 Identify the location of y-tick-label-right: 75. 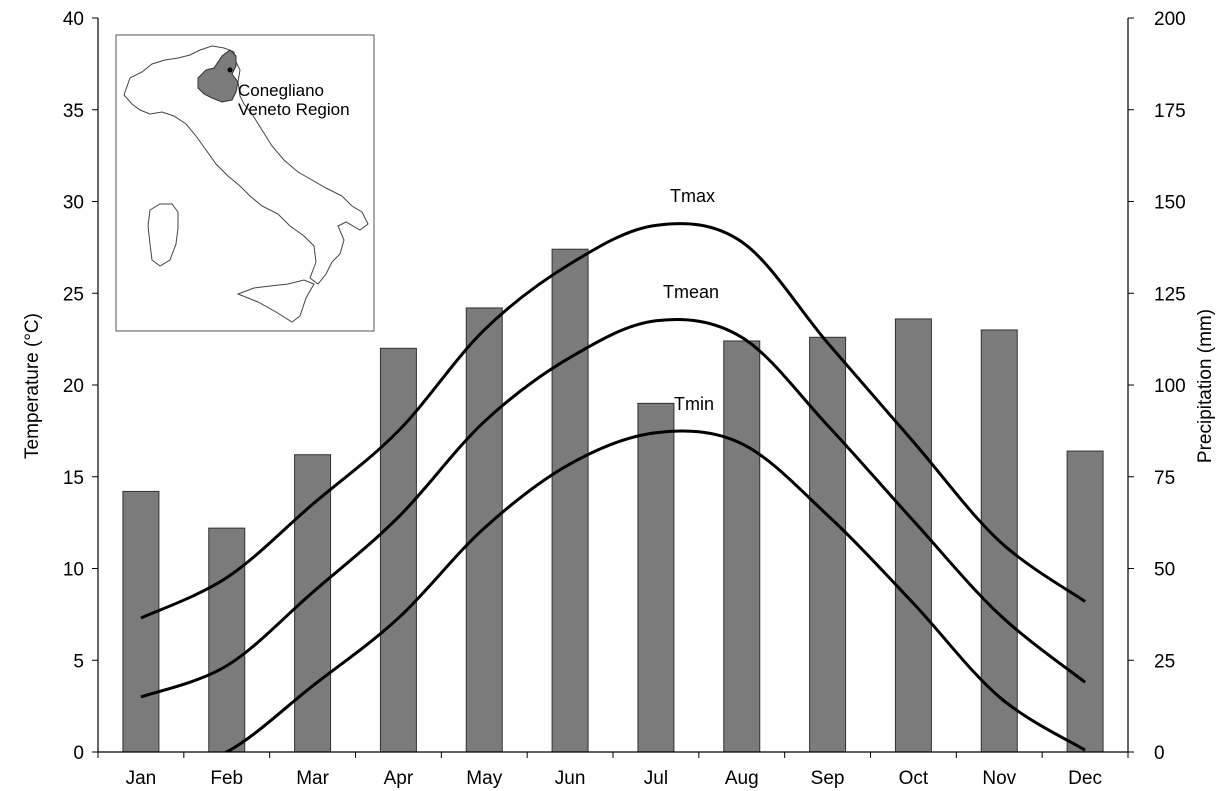
(1164, 478).